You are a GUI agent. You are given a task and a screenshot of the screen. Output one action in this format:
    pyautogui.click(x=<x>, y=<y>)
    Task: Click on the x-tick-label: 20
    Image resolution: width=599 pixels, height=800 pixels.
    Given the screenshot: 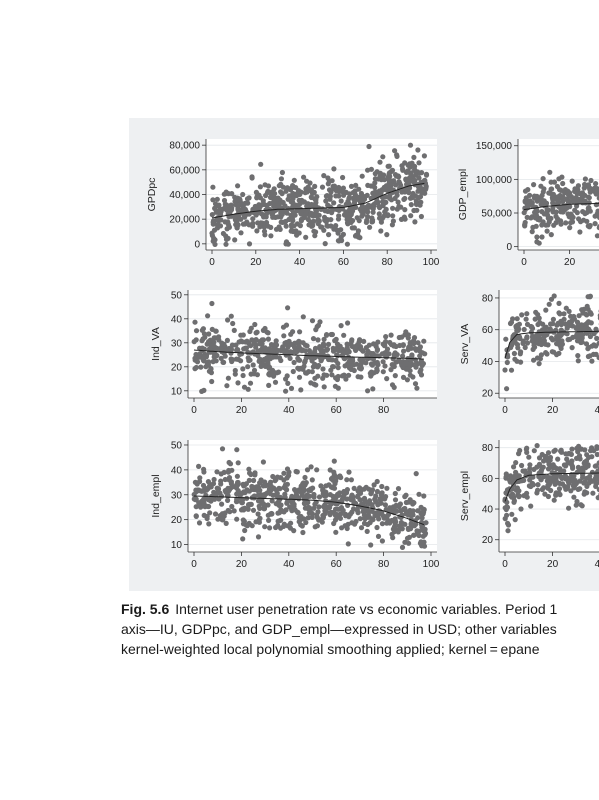 What is the action you would take?
    pyautogui.click(x=242, y=410)
    